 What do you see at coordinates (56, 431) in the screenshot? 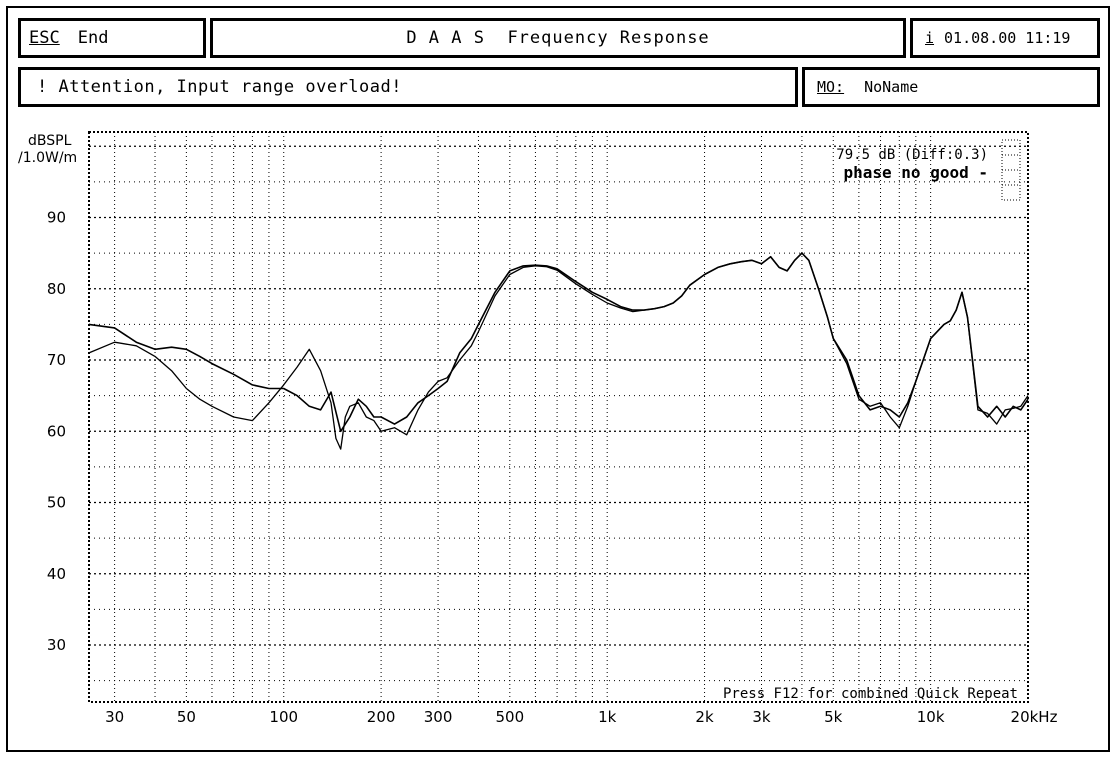
I see `y-tick-label: 60` at bounding box center [56, 431].